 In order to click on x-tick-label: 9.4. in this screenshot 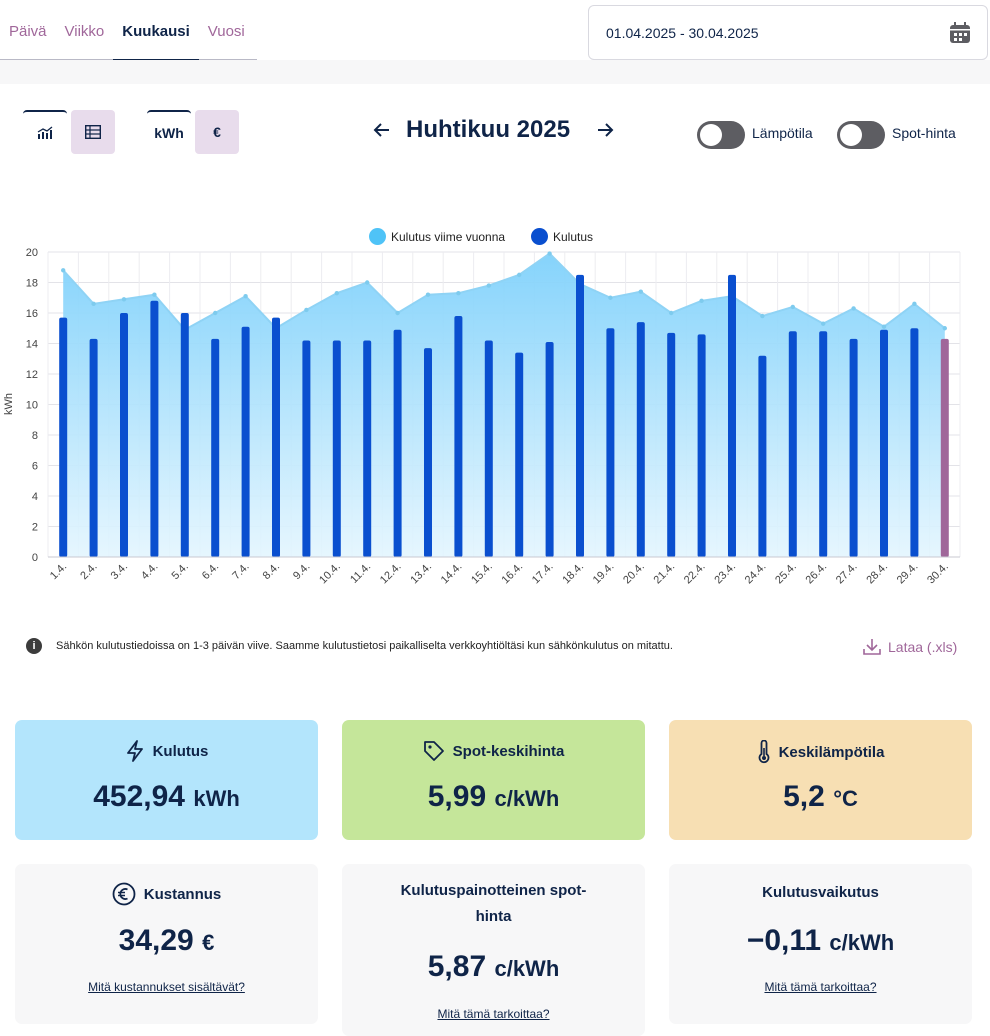, I will do `click(301, 571)`.